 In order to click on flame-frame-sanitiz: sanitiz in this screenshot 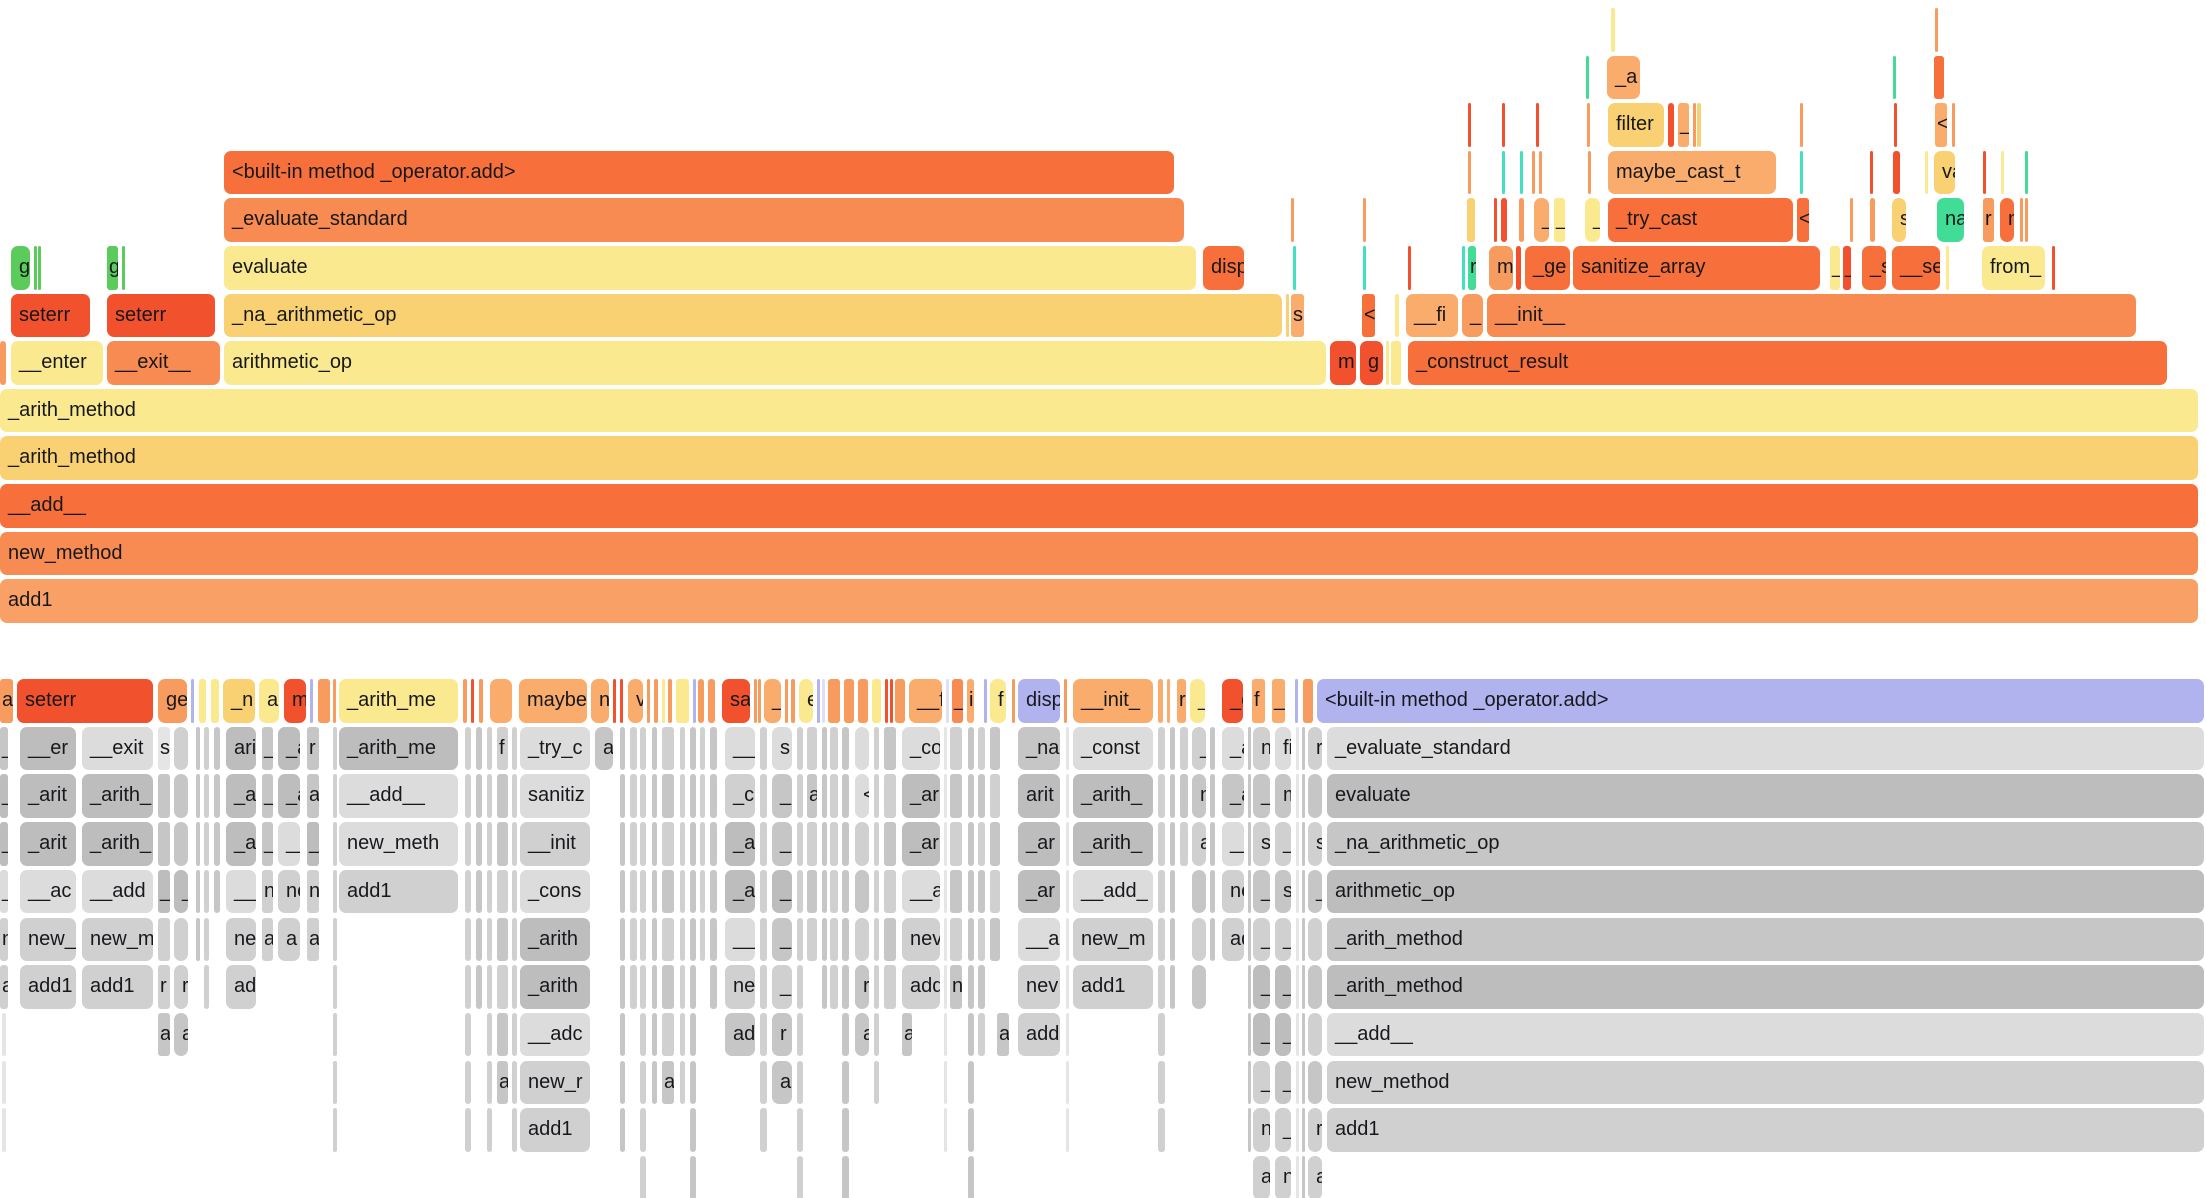, I will do `click(555, 796)`.